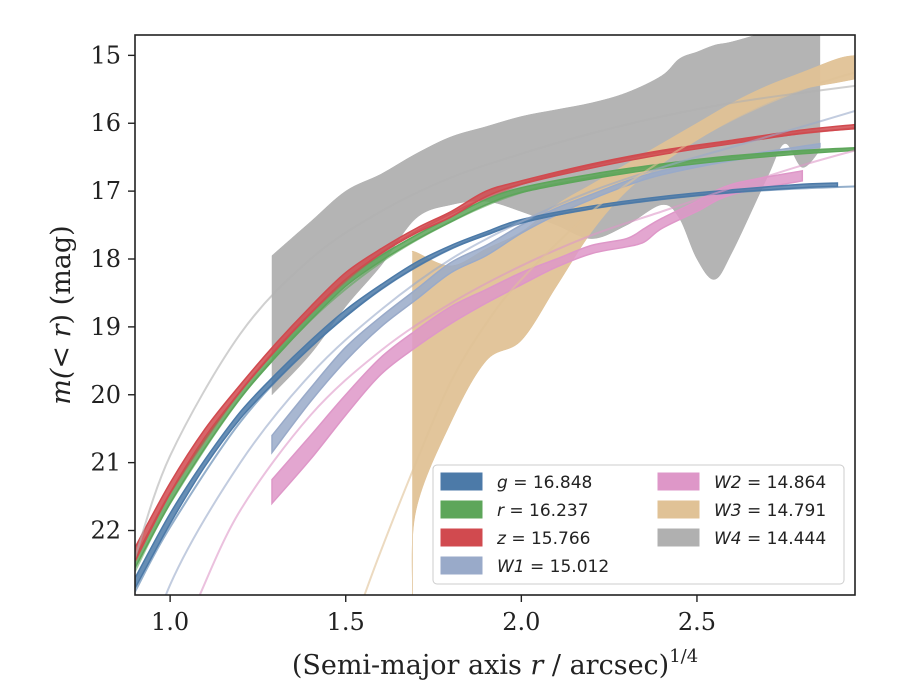 This screenshot has height=700, width=900. Describe the element at coordinates (105, 463) in the screenshot. I see `y-tick-label: 21` at that location.